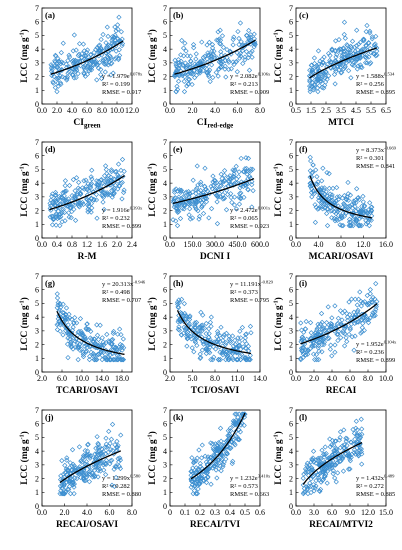  I want to click on x-tick-label: 2.5, so click(326, 110).